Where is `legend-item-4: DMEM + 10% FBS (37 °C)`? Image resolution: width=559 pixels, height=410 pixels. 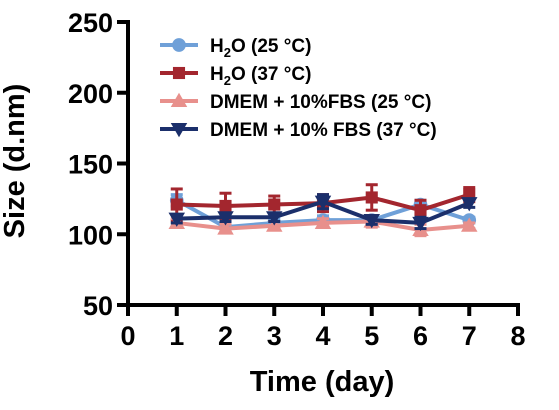 legend-item-4: DMEM + 10% FBS (37 °C) is located at coordinates (298, 130).